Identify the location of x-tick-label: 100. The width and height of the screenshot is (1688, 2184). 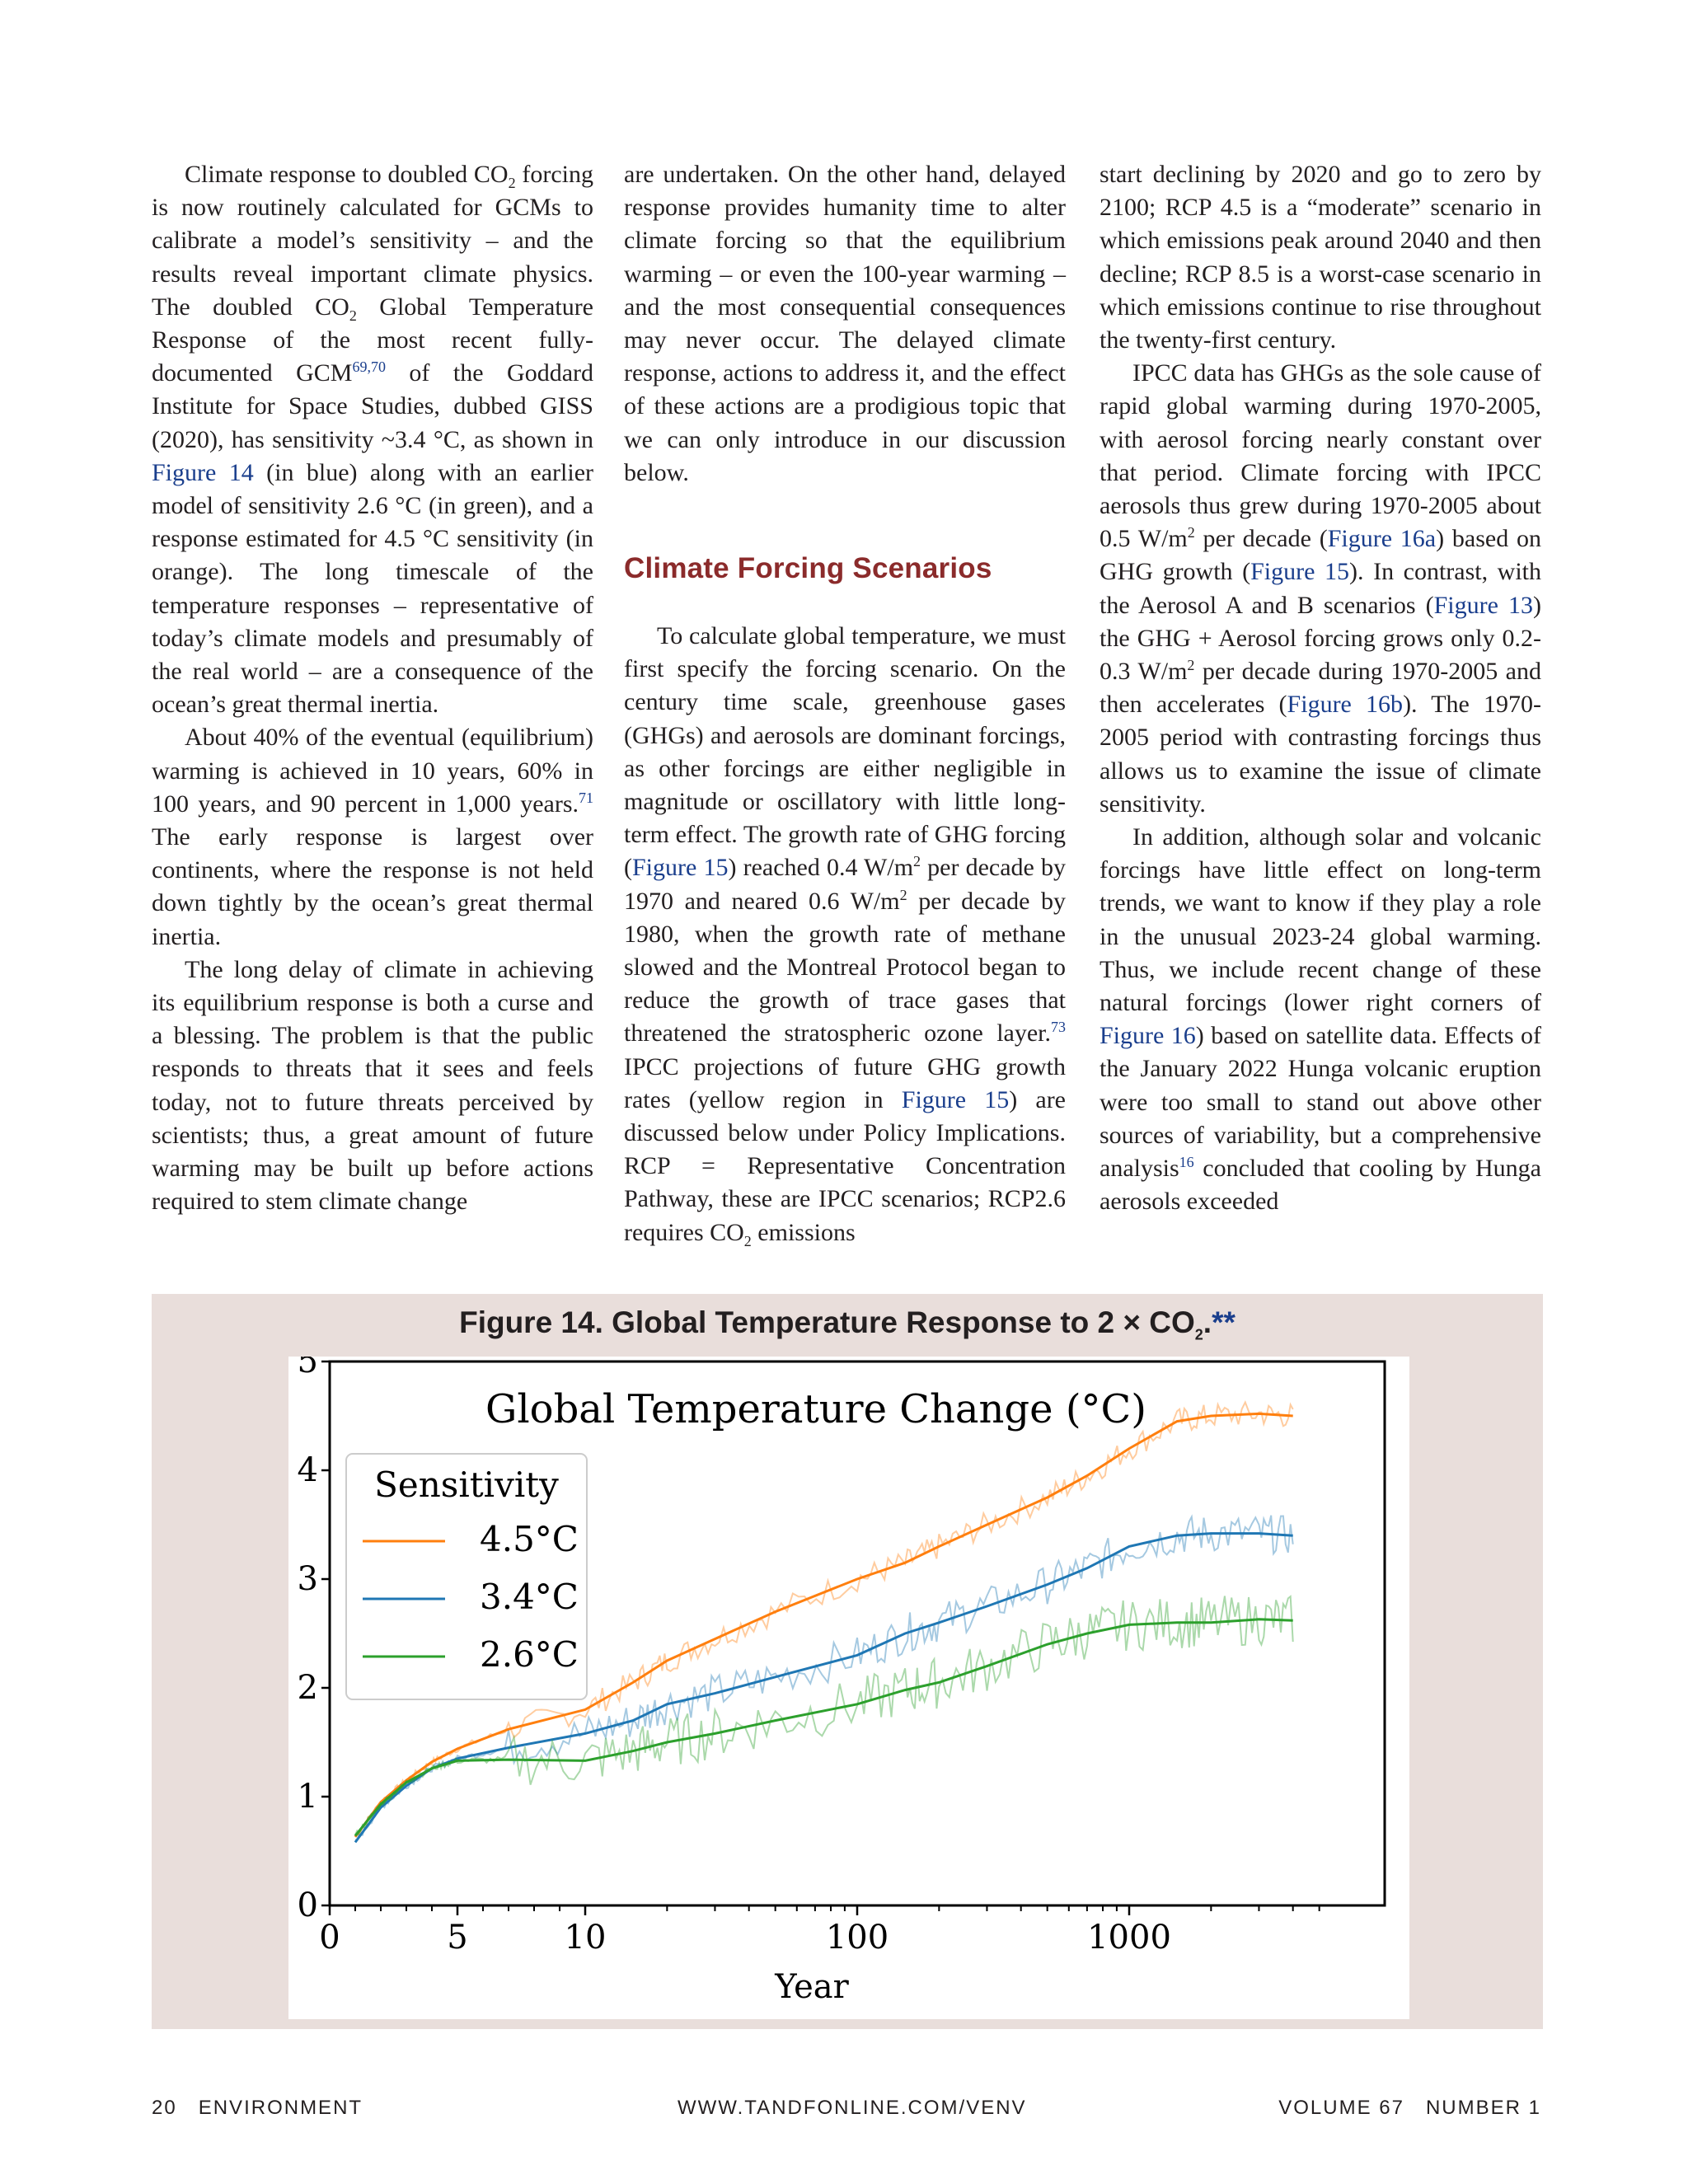
(858, 1938).